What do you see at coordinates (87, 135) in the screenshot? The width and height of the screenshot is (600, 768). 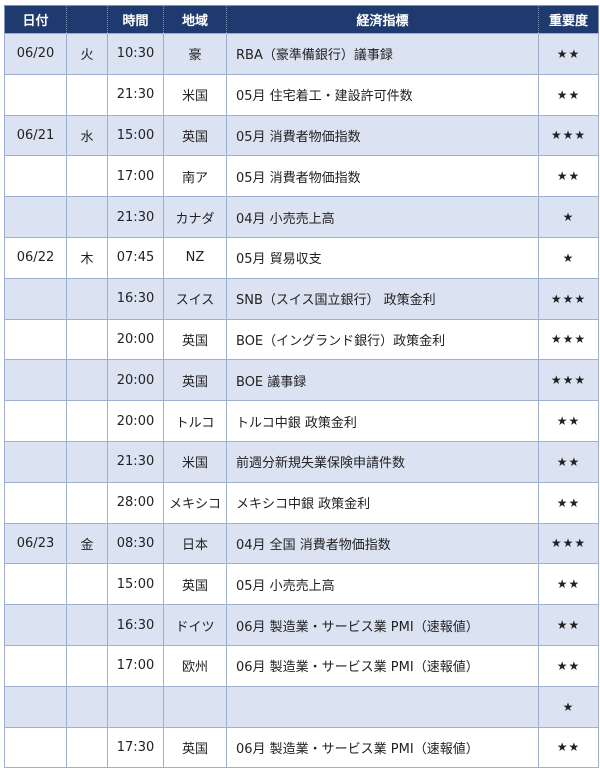 I see `cell-weekday: 水` at bounding box center [87, 135].